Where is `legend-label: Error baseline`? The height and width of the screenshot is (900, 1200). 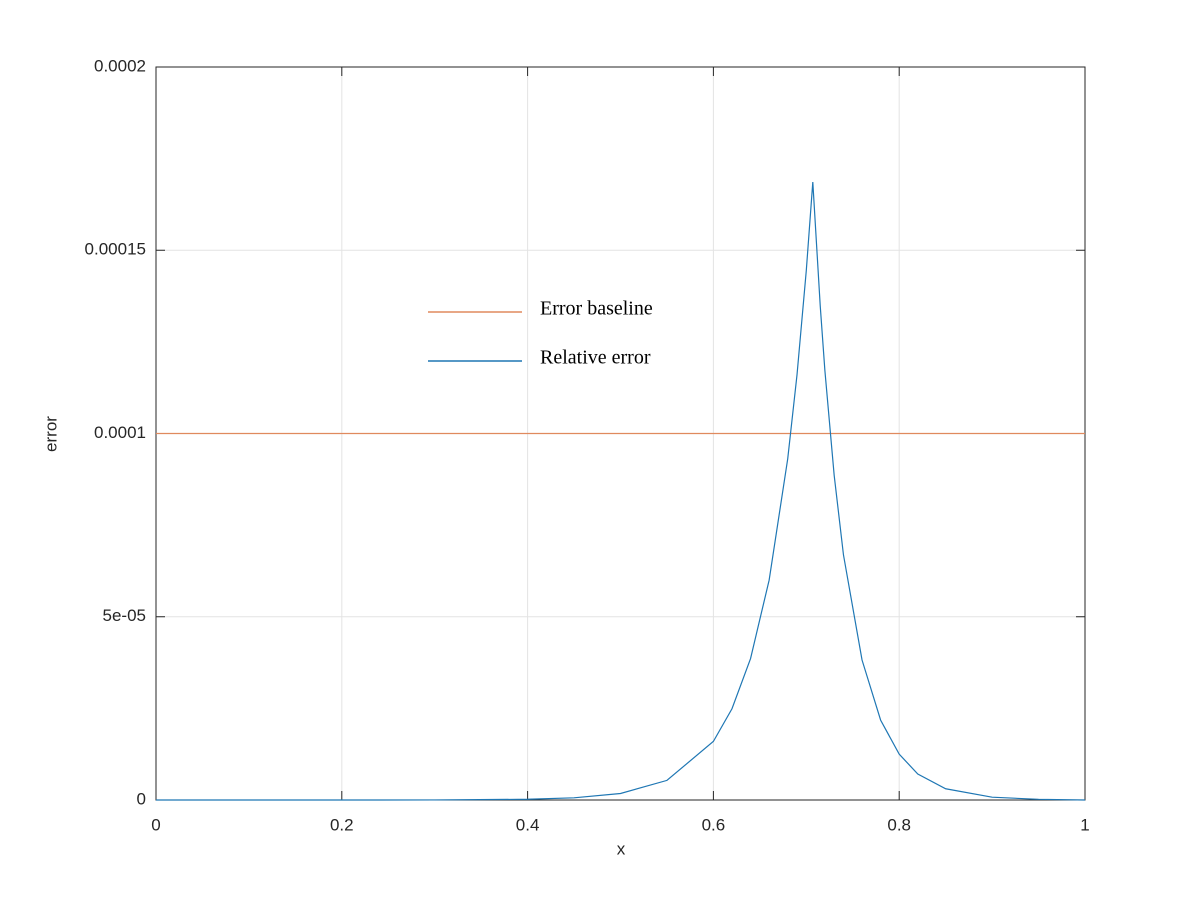 legend-label: Error baseline is located at coordinates (596, 309).